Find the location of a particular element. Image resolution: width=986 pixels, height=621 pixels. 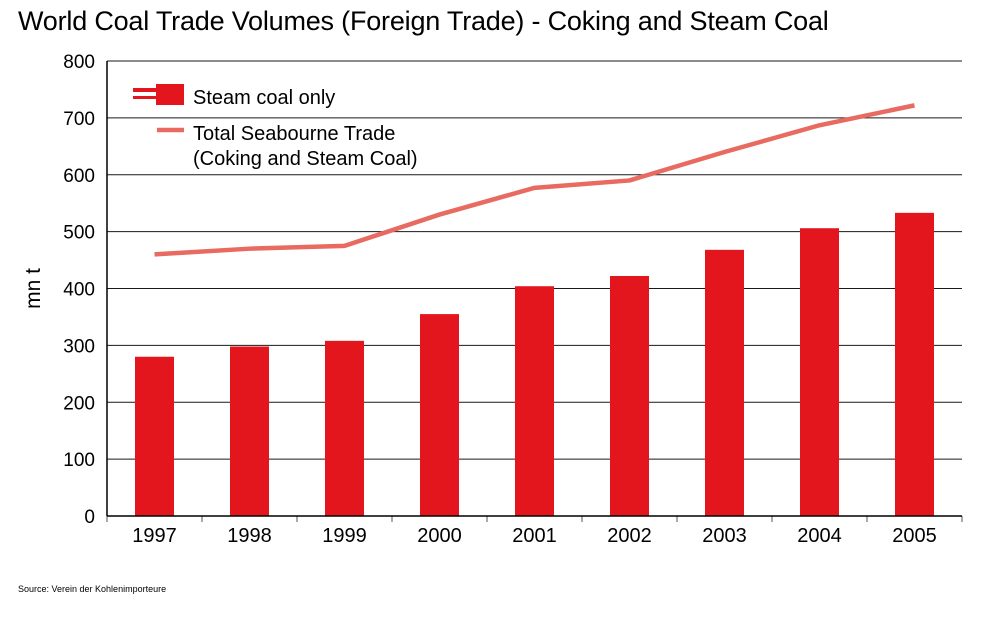

x-tick-label: 2004 is located at coordinates (819, 536).